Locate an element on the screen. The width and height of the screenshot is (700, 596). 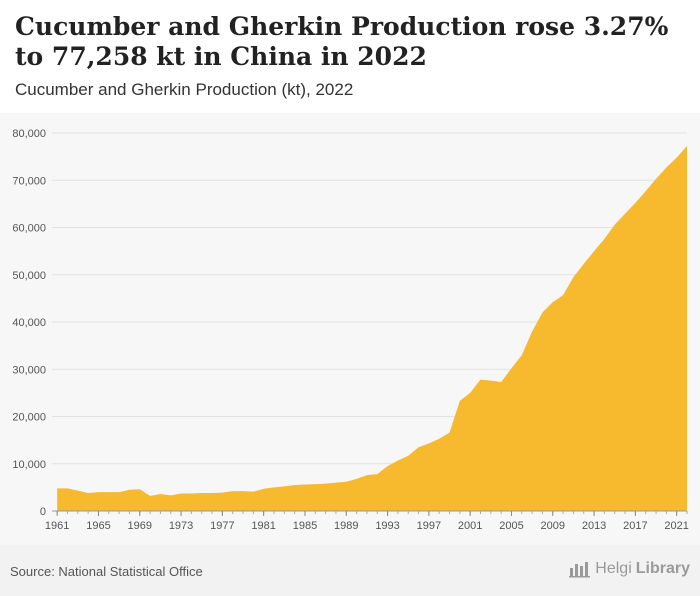
y-tick-label: 50,000 is located at coordinates (29, 276).